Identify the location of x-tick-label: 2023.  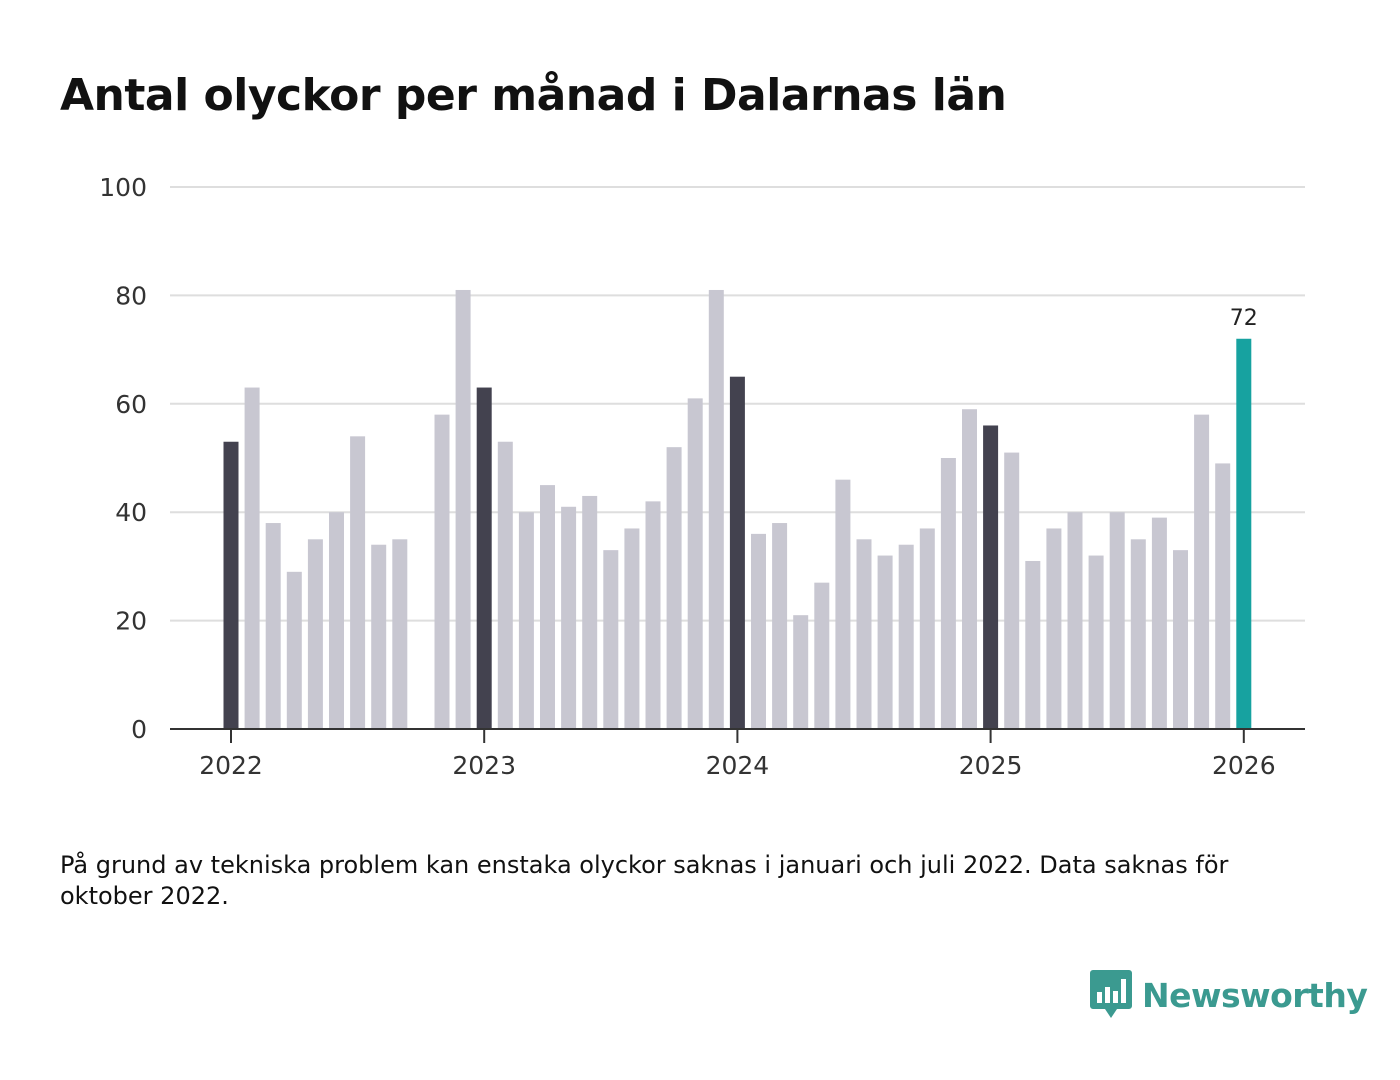
(484, 765).